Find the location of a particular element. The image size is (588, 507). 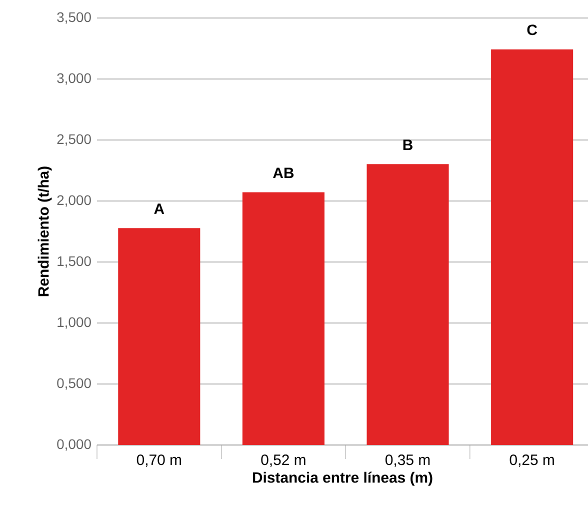

y-tick-label: 0,000 is located at coordinates (74, 445).